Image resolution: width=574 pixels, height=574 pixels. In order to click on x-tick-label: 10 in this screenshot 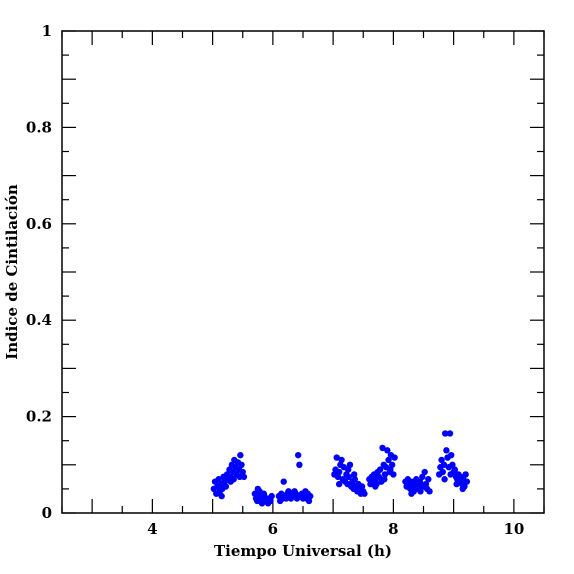, I will do `click(513, 529)`.